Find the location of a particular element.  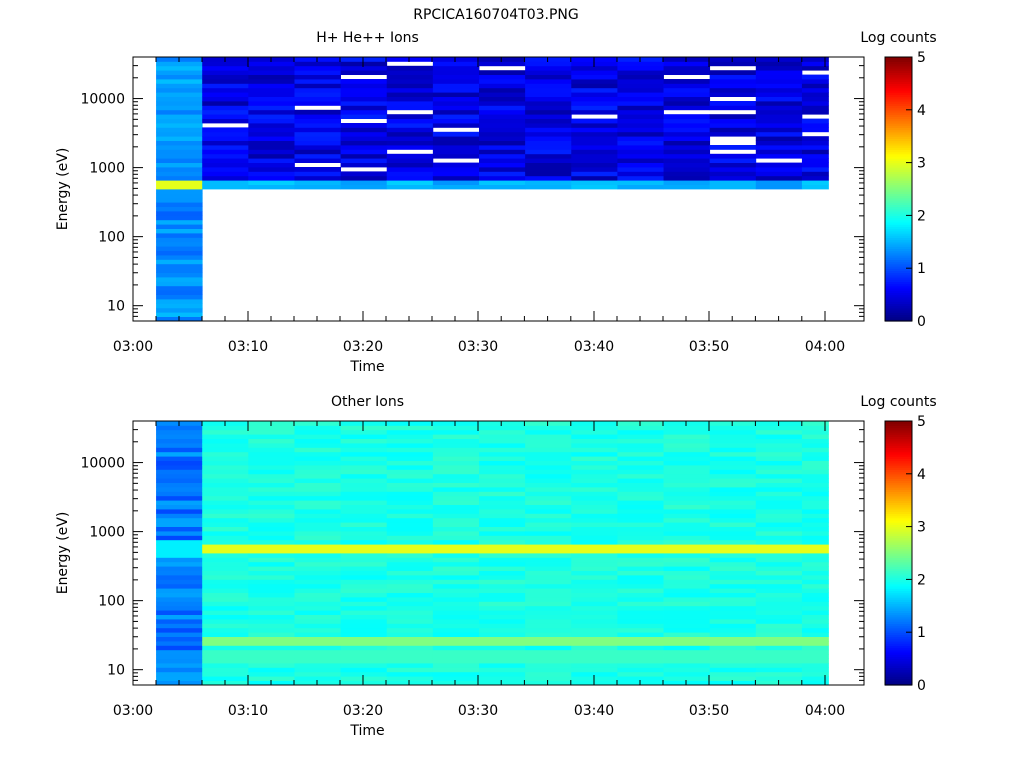

x-tick-label: 04:00 is located at coordinates (825, 711).